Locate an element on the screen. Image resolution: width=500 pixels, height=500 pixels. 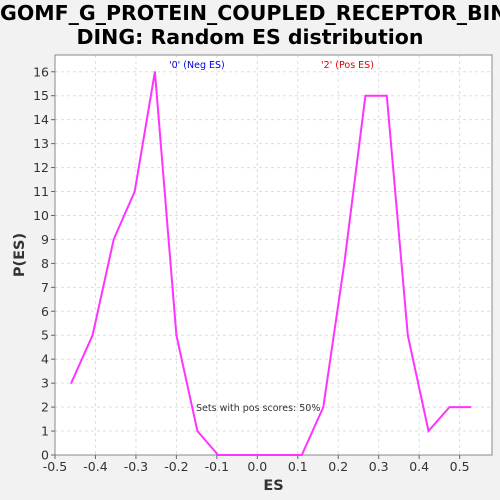
y-tick-label: 1 is located at coordinates (45, 431).